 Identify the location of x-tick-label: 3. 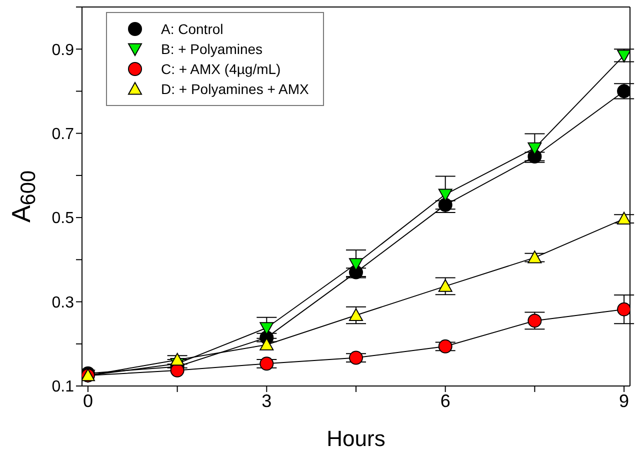
(267, 400).